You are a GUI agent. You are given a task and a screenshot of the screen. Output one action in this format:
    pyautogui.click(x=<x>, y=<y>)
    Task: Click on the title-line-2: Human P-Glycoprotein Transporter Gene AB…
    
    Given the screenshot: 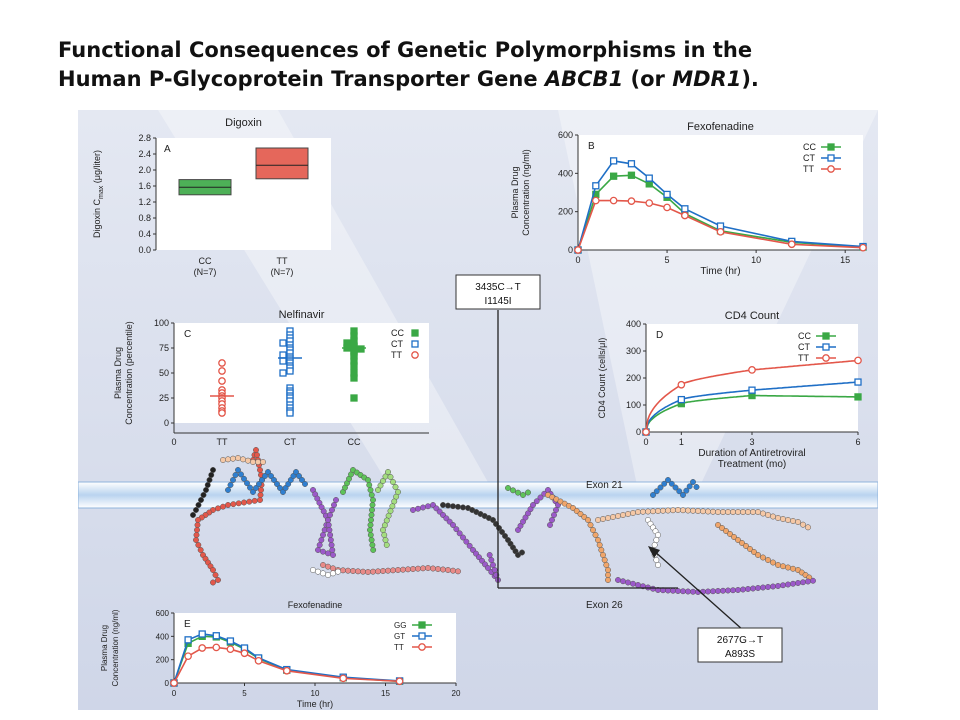 What is the action you would take?
    pyautogui.click(x=498, y=79)
    